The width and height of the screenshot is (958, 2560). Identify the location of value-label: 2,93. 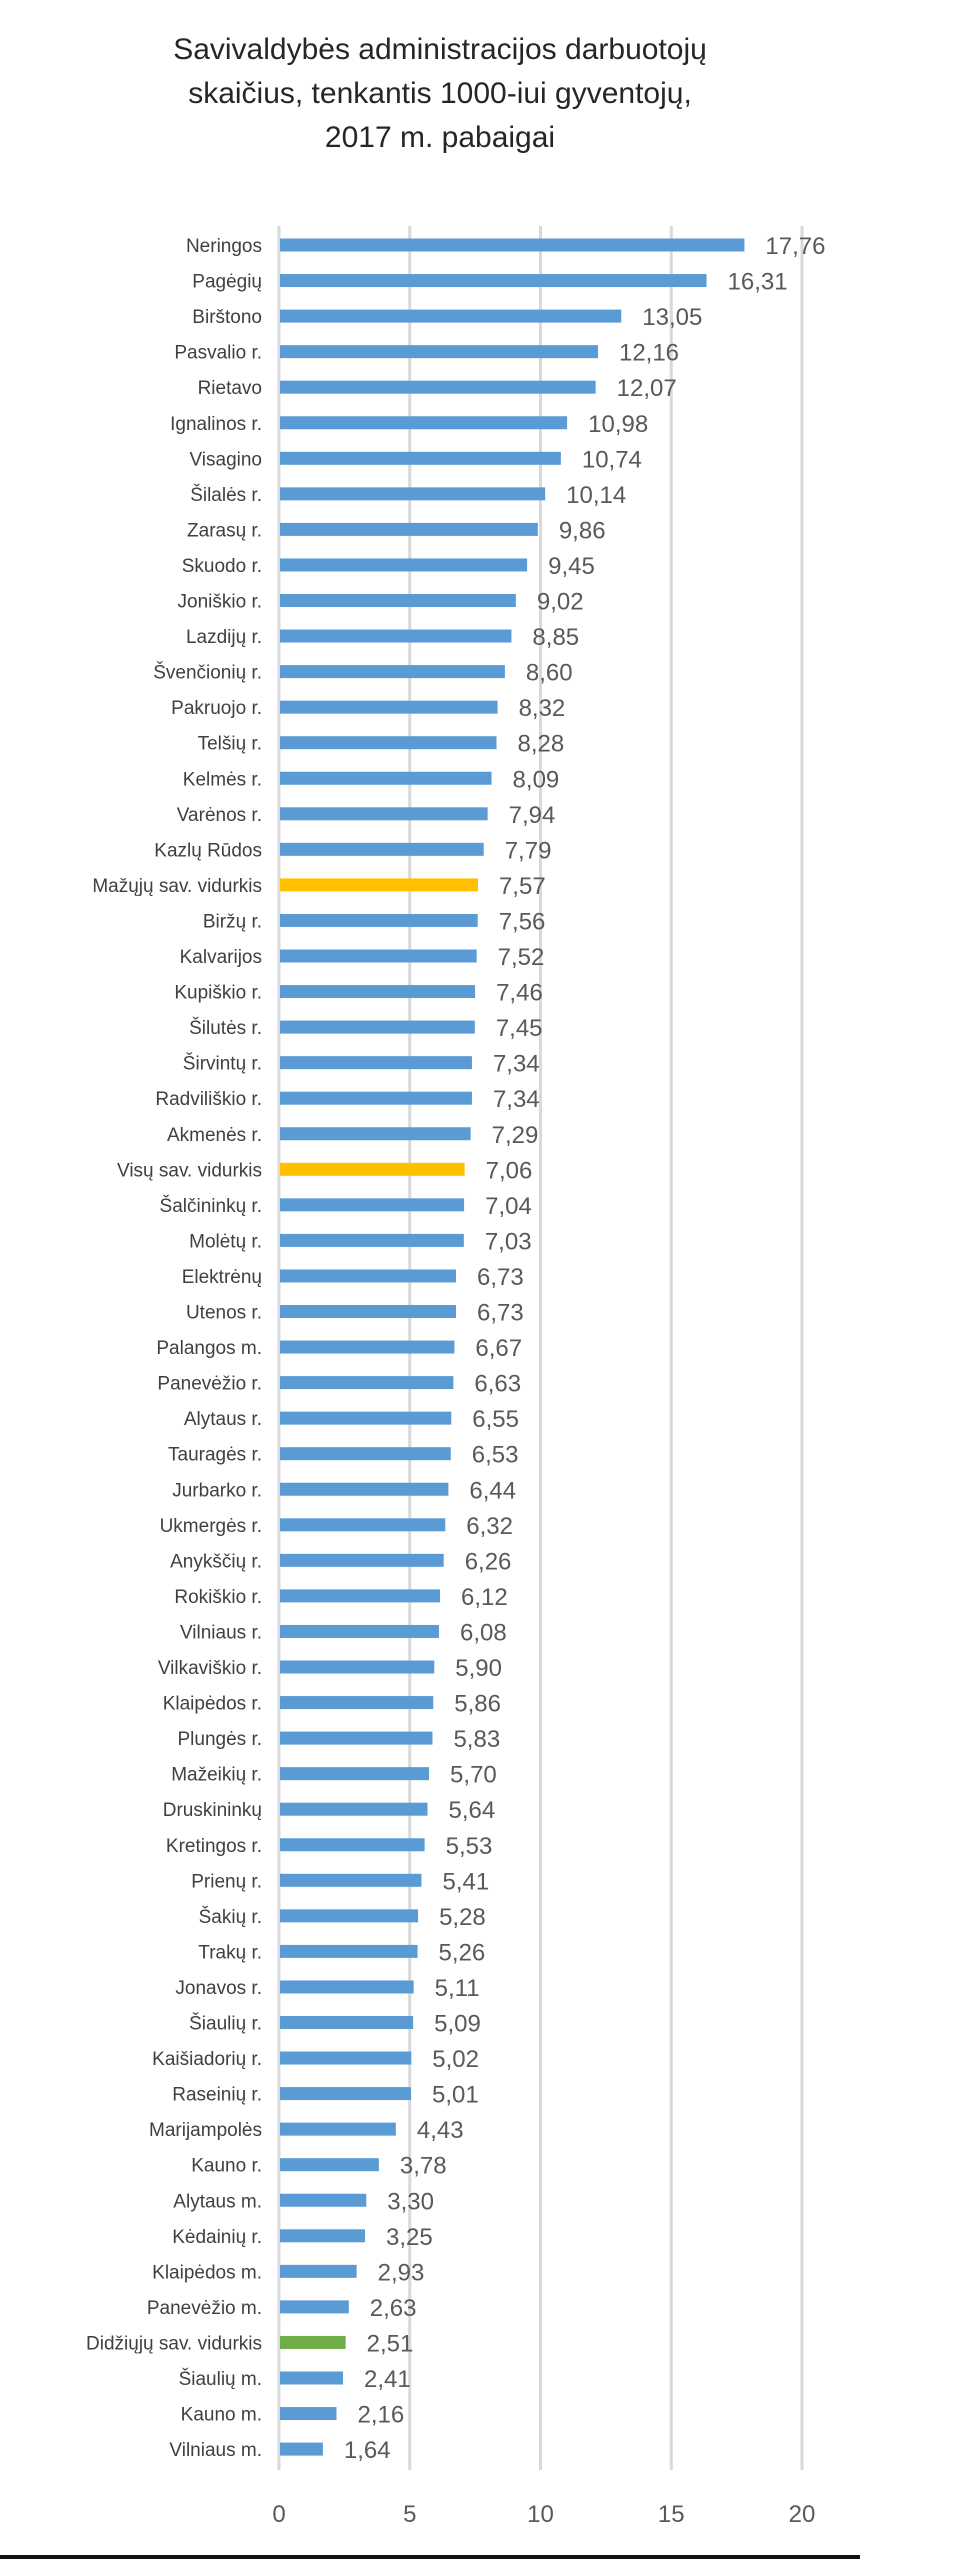
(401, 2272).